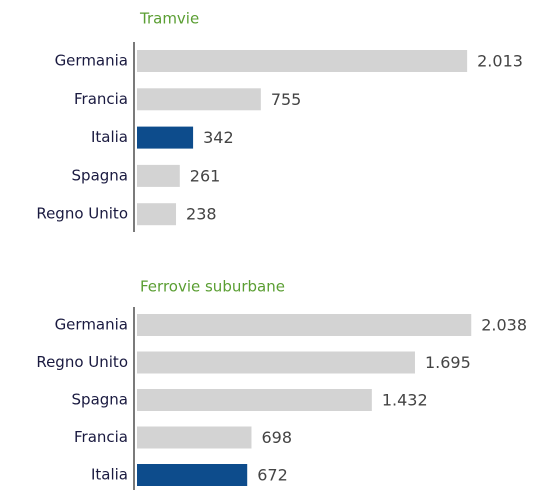 This screenshot has width=544, height=492. I want to click on value-label: 698, so click(276, 437).